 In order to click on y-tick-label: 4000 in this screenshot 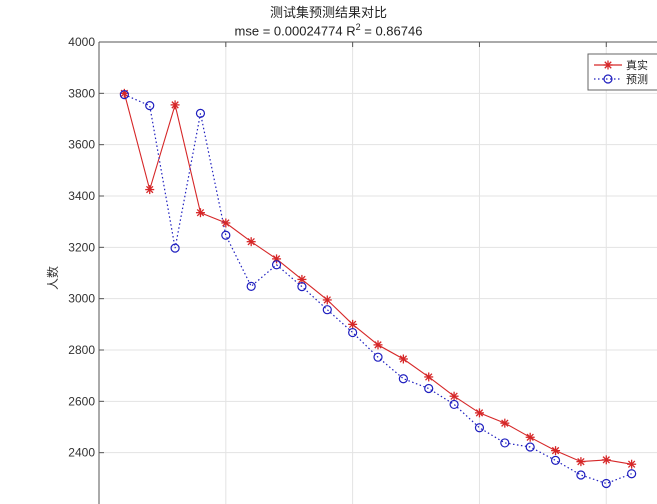, I will do `click(81, 42)`.